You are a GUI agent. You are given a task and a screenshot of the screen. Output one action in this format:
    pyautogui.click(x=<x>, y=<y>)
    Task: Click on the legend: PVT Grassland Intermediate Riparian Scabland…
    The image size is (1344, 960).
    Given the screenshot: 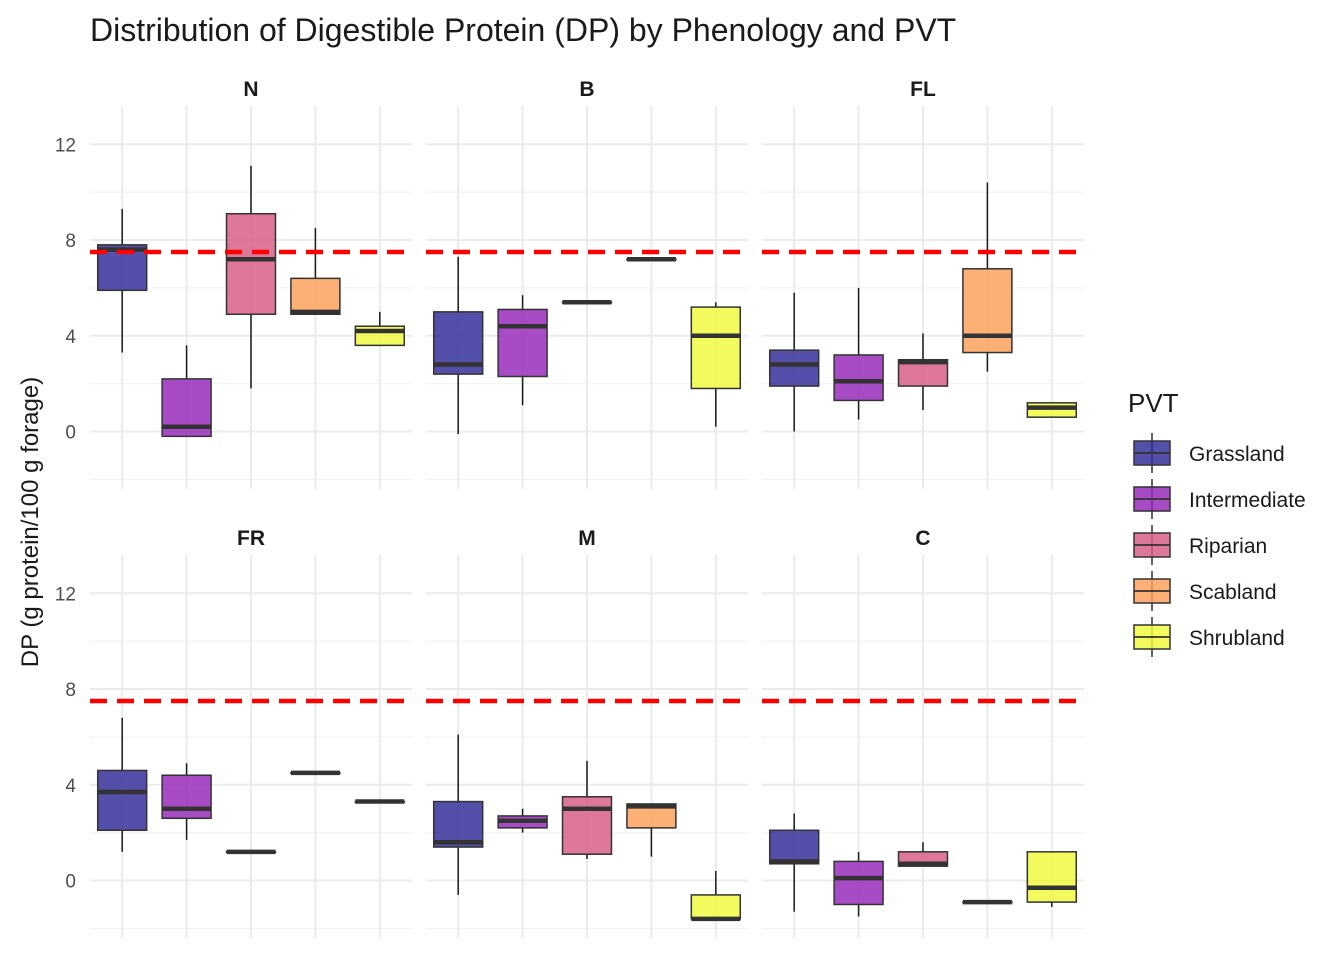 What is the action you would take?
    pyautogui.click(x=1217, y=522)
    